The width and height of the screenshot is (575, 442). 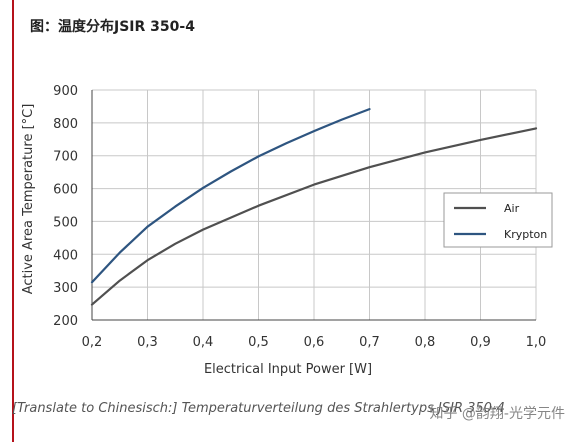 I want to click on x-tick-label: 0,6, so click(x=314, y=342).